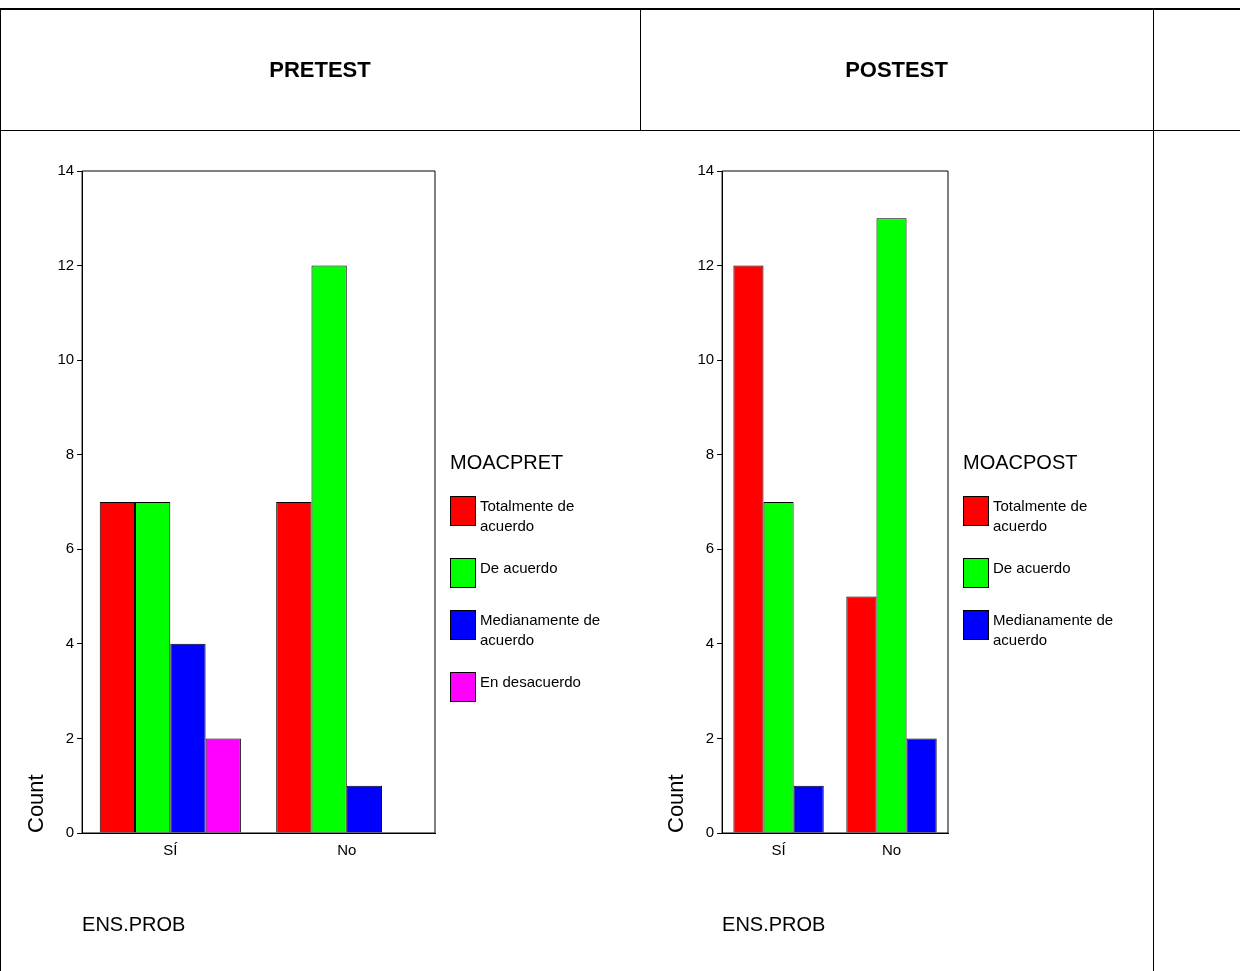 The width and height of the screenshot is (1240, 971). What do you see at coordinates (320, 70) in the screenshot?
I see `chart-title: PRETEST` at bounding box center [320, 70].